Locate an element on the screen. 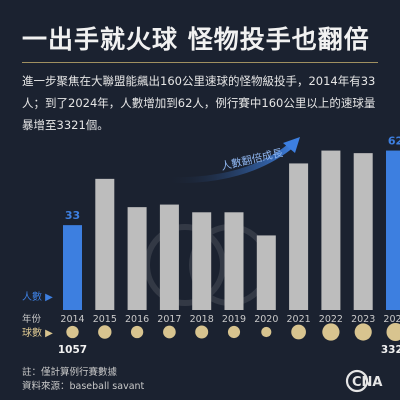  year-tick-2016: 2016 is located at coordinates (137, 319).